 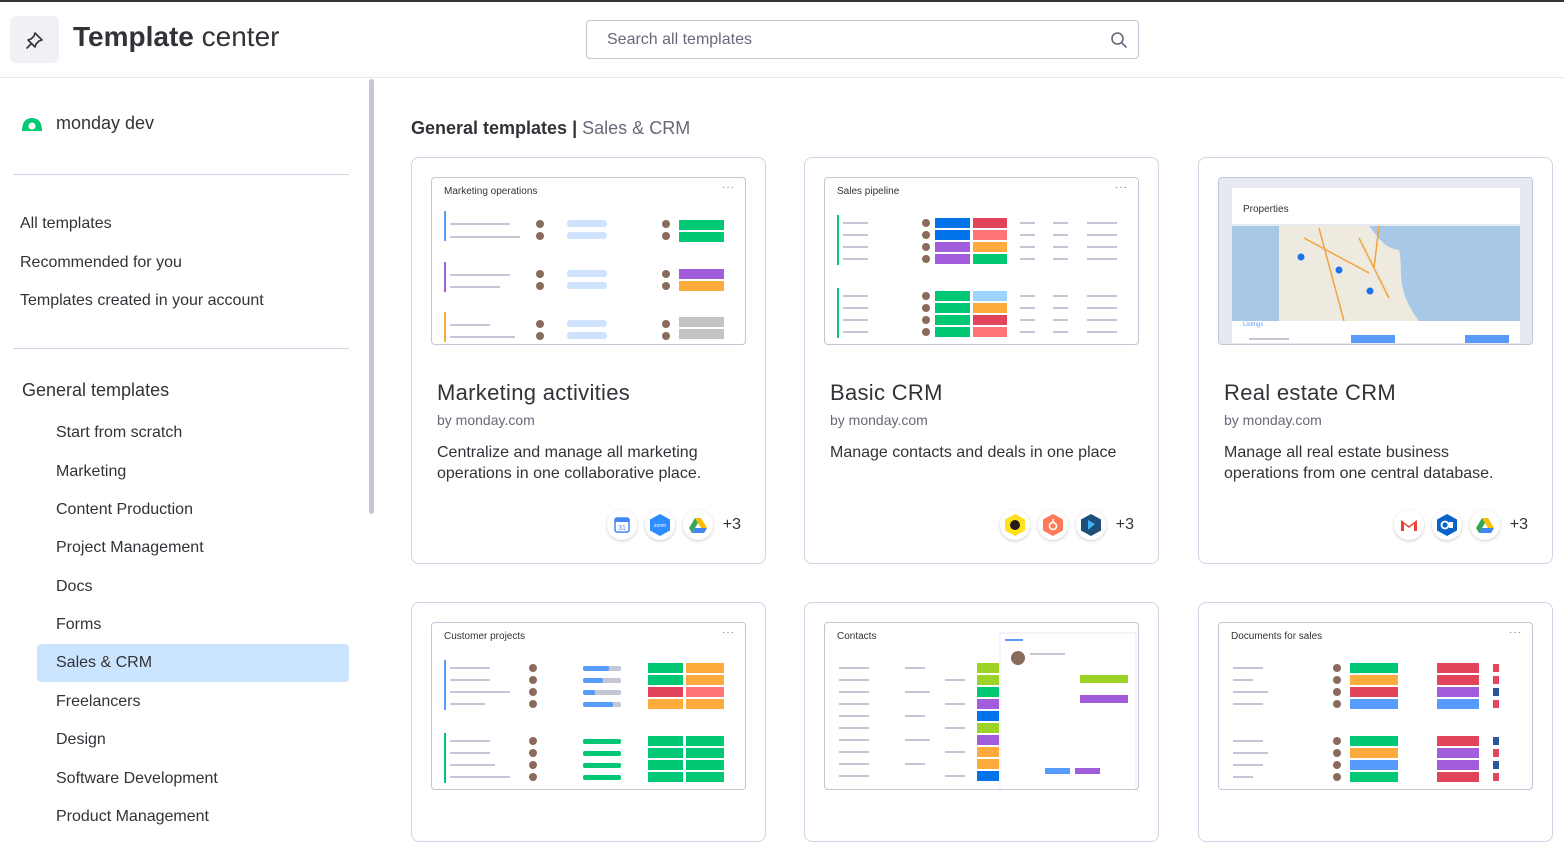 I want to click on search-input, so click(x=838, y=39).